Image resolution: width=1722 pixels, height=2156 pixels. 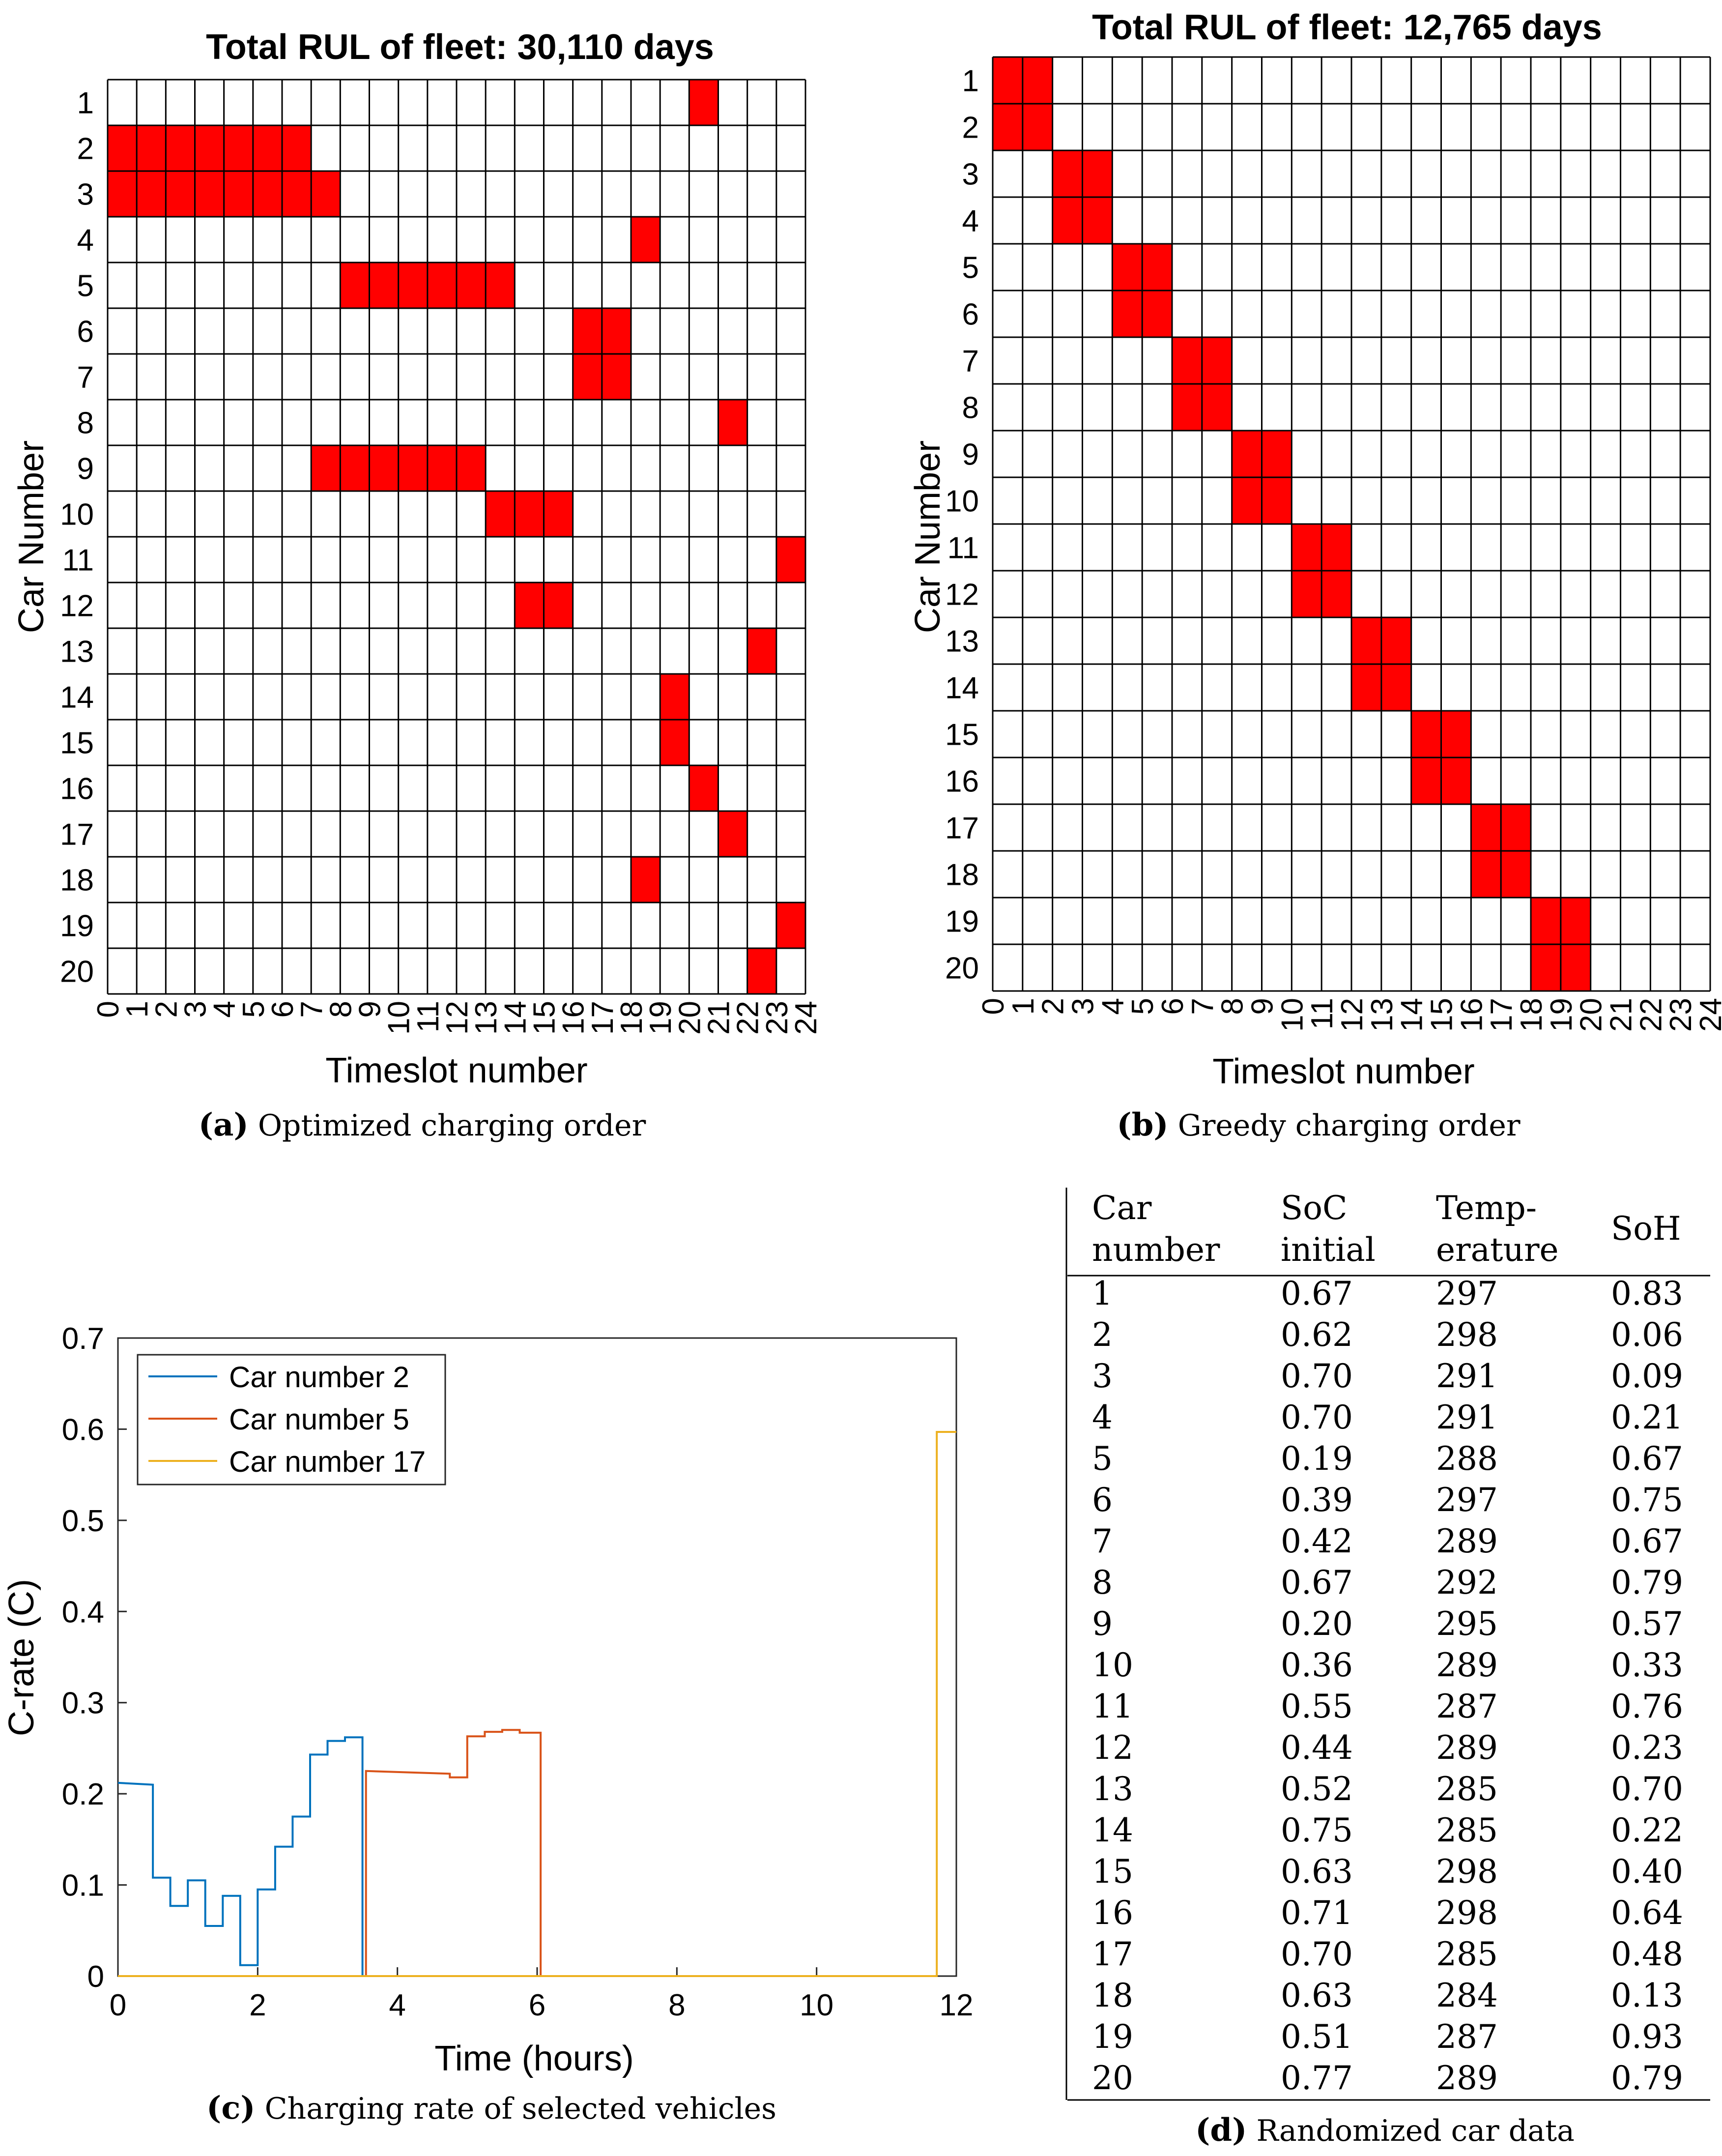 What do you see at coordinates (1319, 1125) in the screenshot?
I see `panel-b-caption: (b) Greedy charging order` at bounding box center [1319, 1125].